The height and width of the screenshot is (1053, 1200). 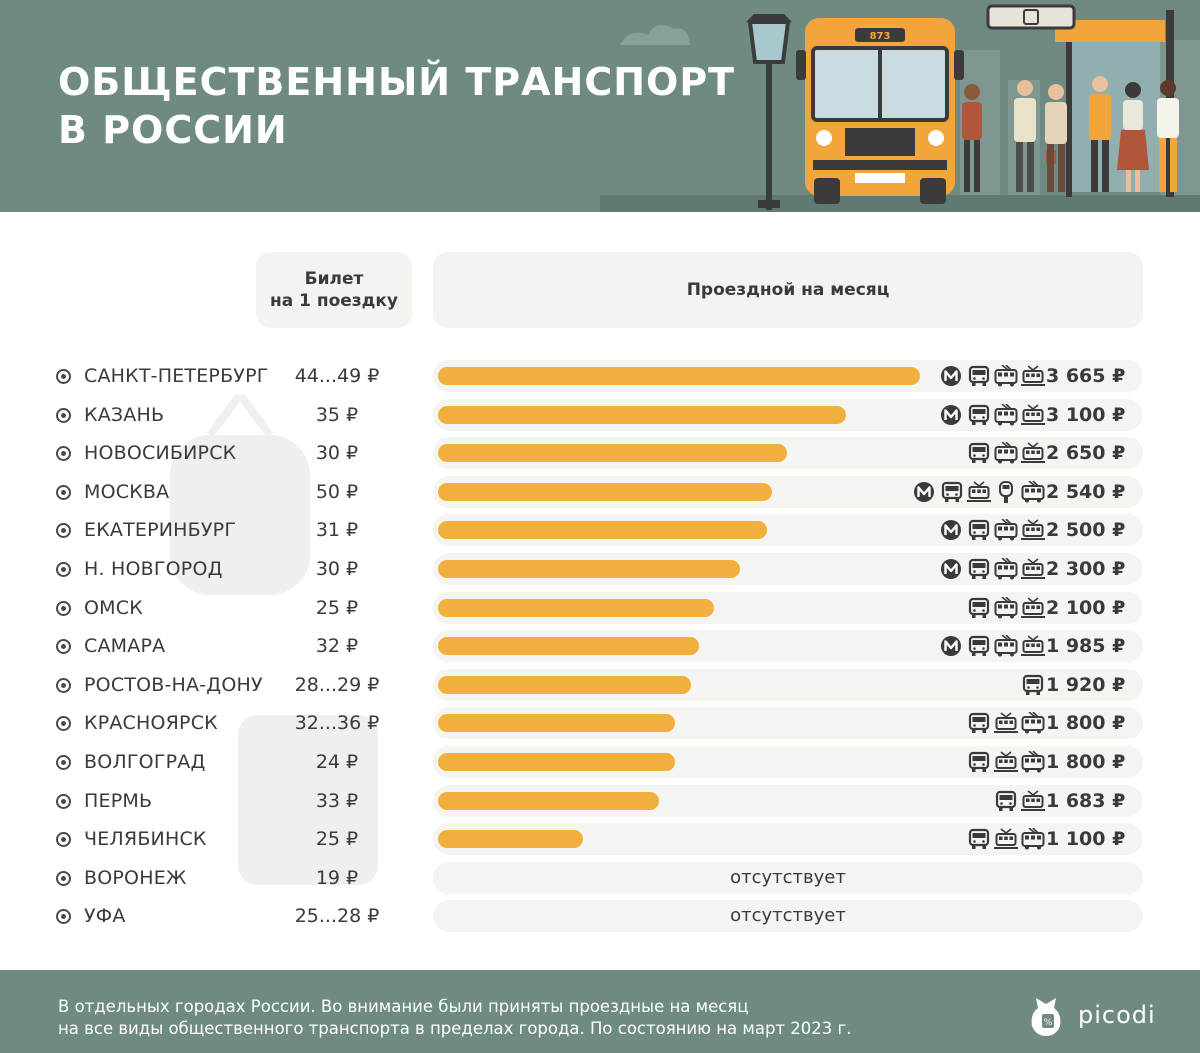 What do you see at coordinates (1086, 723) in the screenshot?
I see `pass-price-label: 1 800 ₽` at bounding box center [1086, 723].